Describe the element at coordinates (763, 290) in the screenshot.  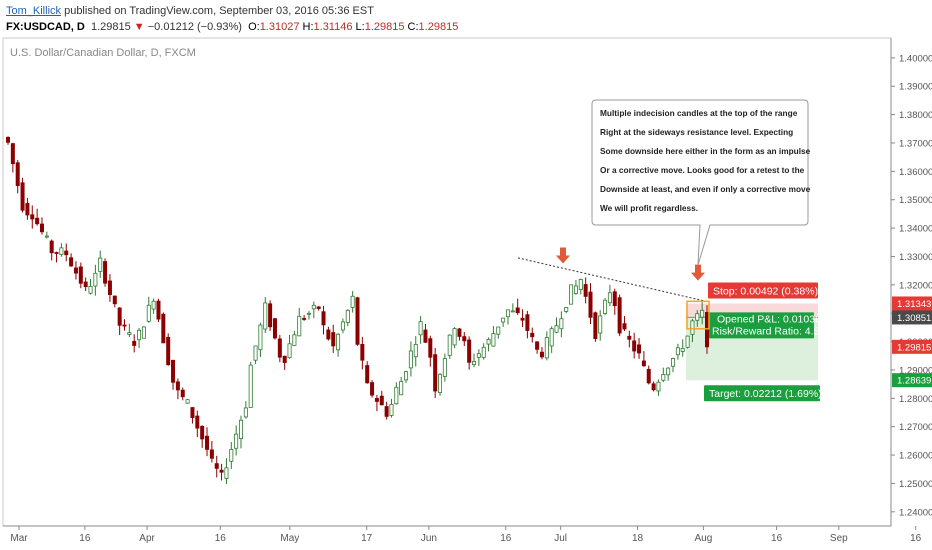
I see `stop-label-bg` at that location.